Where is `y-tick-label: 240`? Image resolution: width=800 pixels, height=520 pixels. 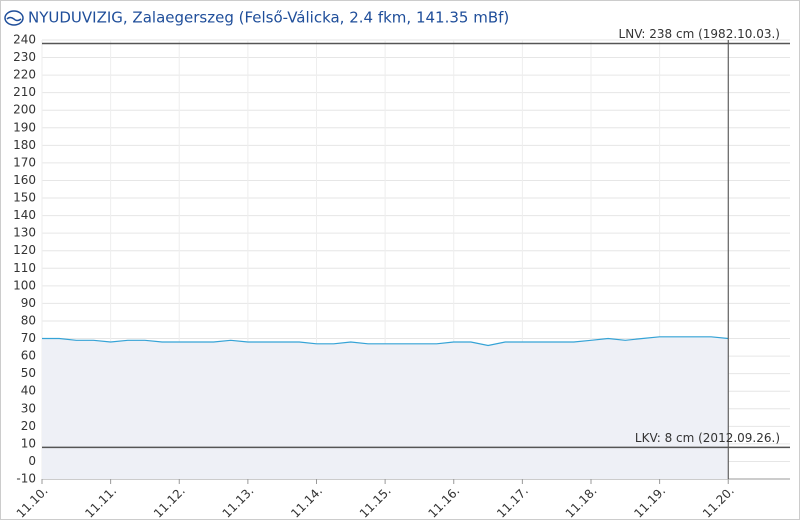
y-tick-label: 240 is located at coordinates (24, 40).